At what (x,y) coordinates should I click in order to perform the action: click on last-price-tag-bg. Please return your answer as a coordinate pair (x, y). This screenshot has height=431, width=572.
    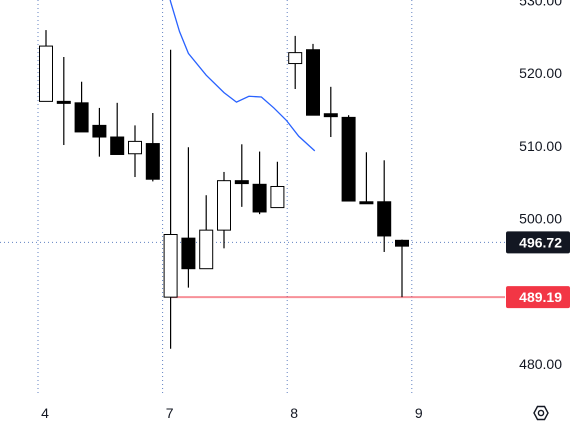
    Looking at the image, I should click on (538, 242).